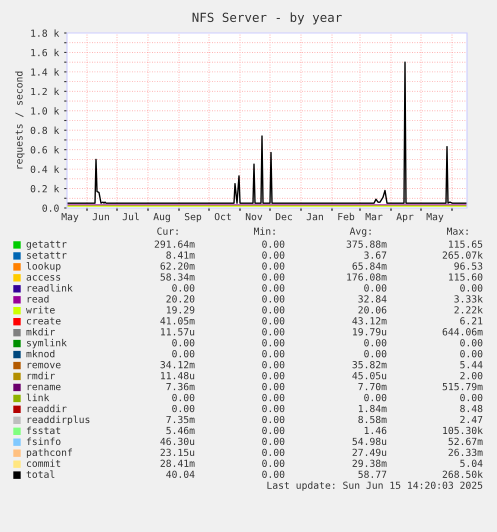 The width and height of the screenshot is (497, 532). What do you see at coordinates (45, 188) in the screenshot?
I see `y-tick-label: 0.2 k` at bounding box center [45, 188].